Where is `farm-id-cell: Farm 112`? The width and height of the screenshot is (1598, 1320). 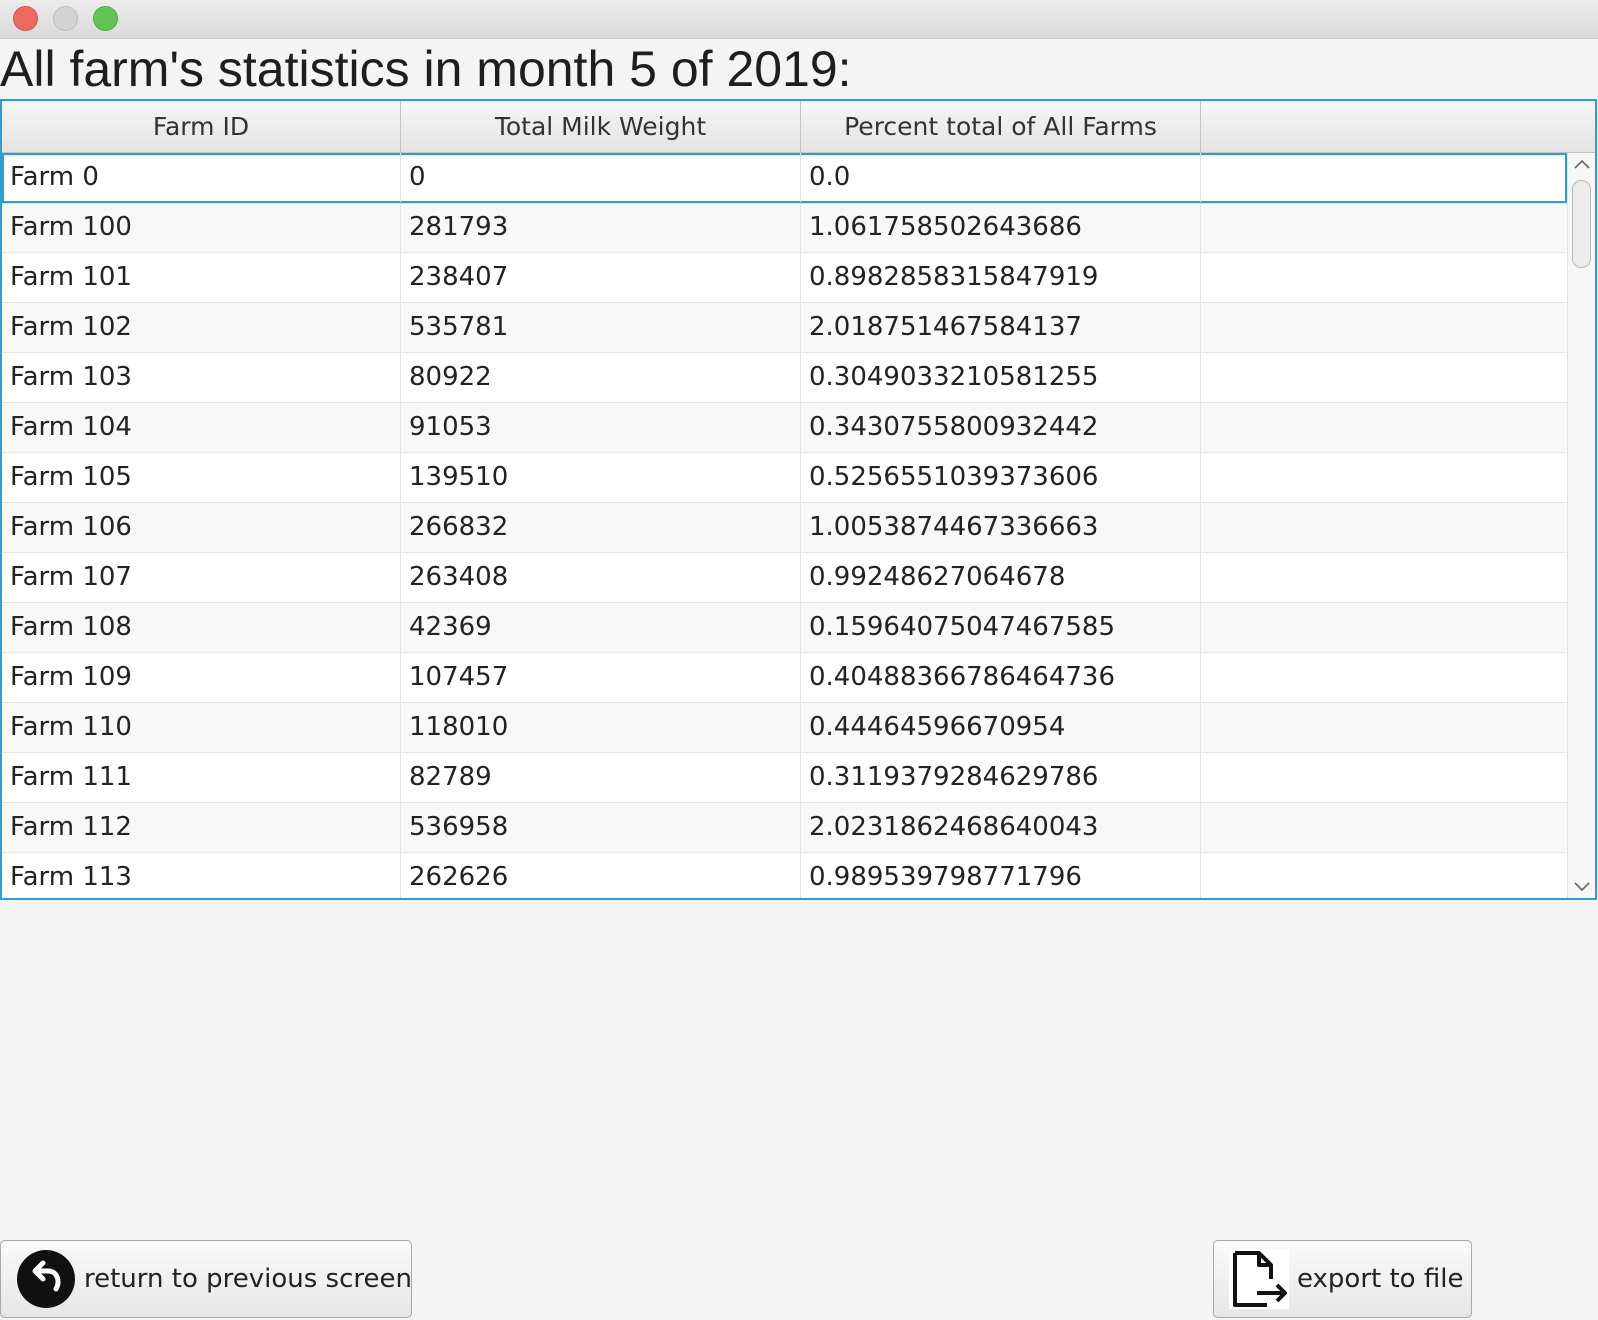
farm-id-cell: Farm 112 is located at coordinates (201, 827).